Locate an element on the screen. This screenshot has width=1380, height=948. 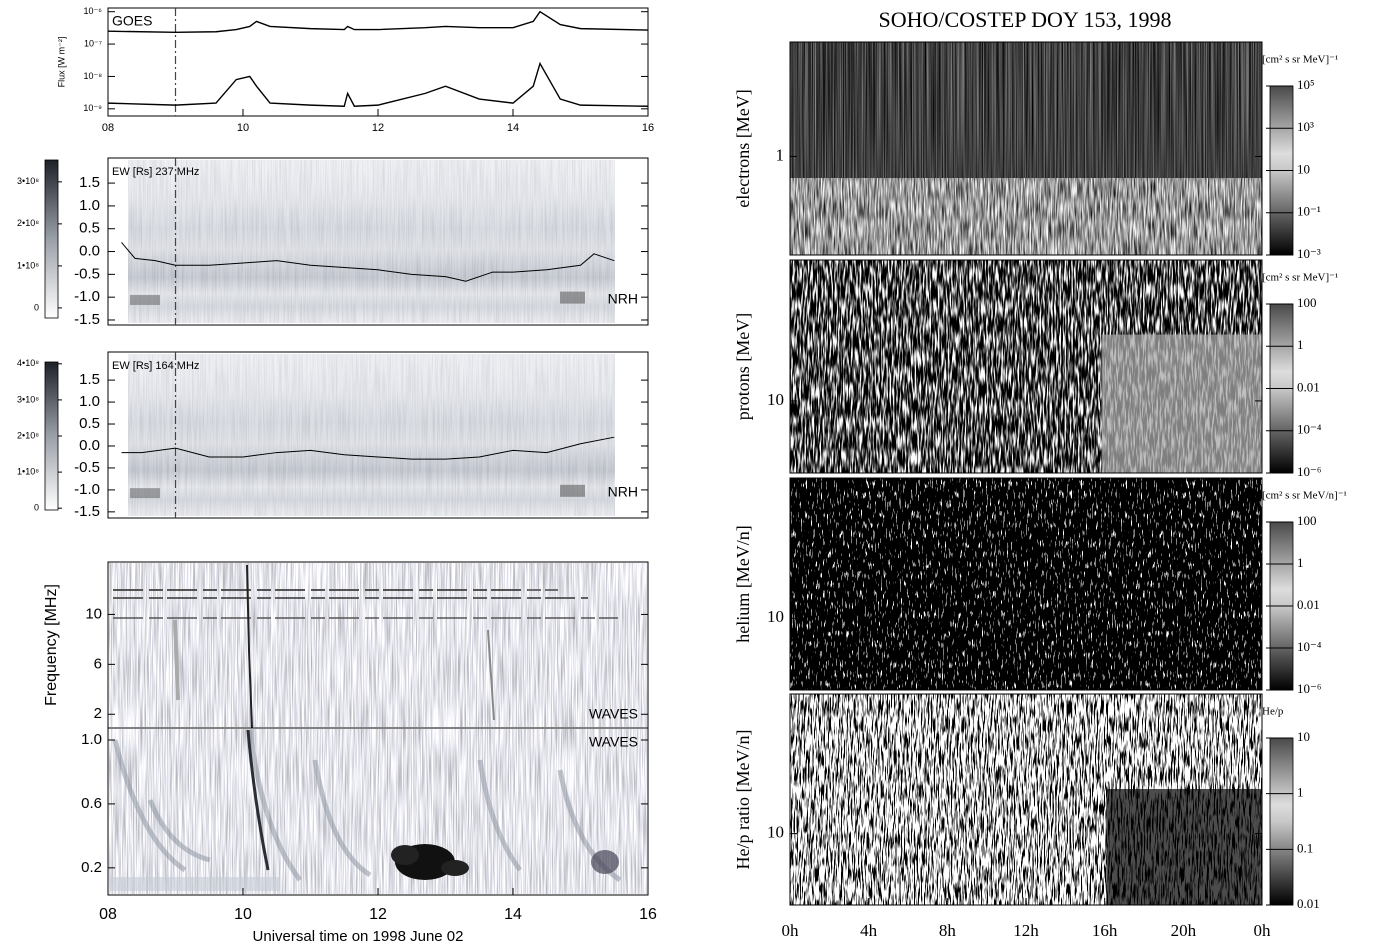
y-tick-label: 10⁻⁹ is located at coordinates (92, 108).